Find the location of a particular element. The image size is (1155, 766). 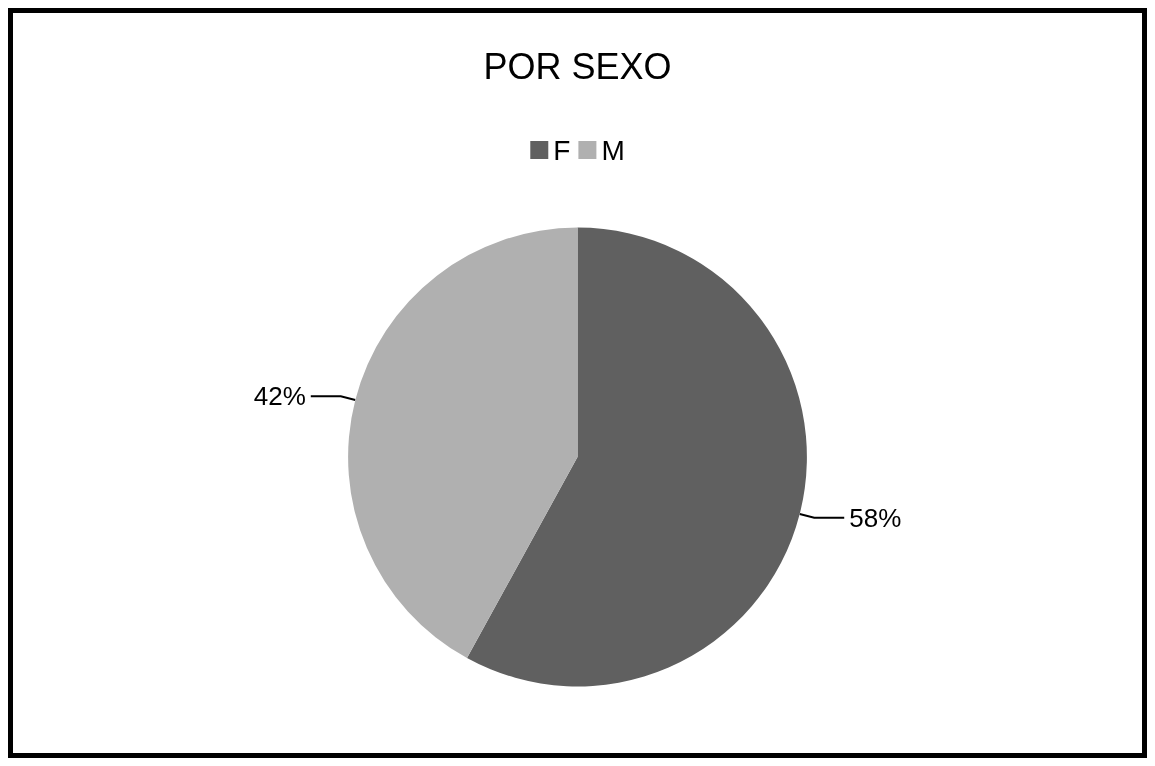

chart-title: POR SEXO is located at coordinates (577, 66).